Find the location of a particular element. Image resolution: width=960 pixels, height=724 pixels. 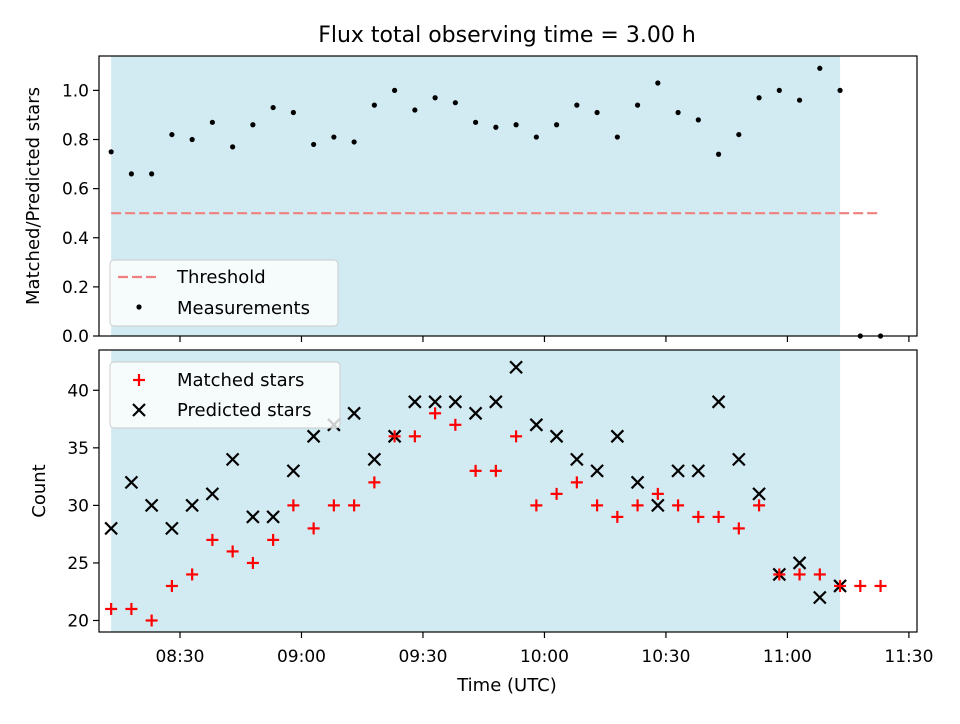

legend-top: Threshold Measurements is located at coordinates (224, 293).